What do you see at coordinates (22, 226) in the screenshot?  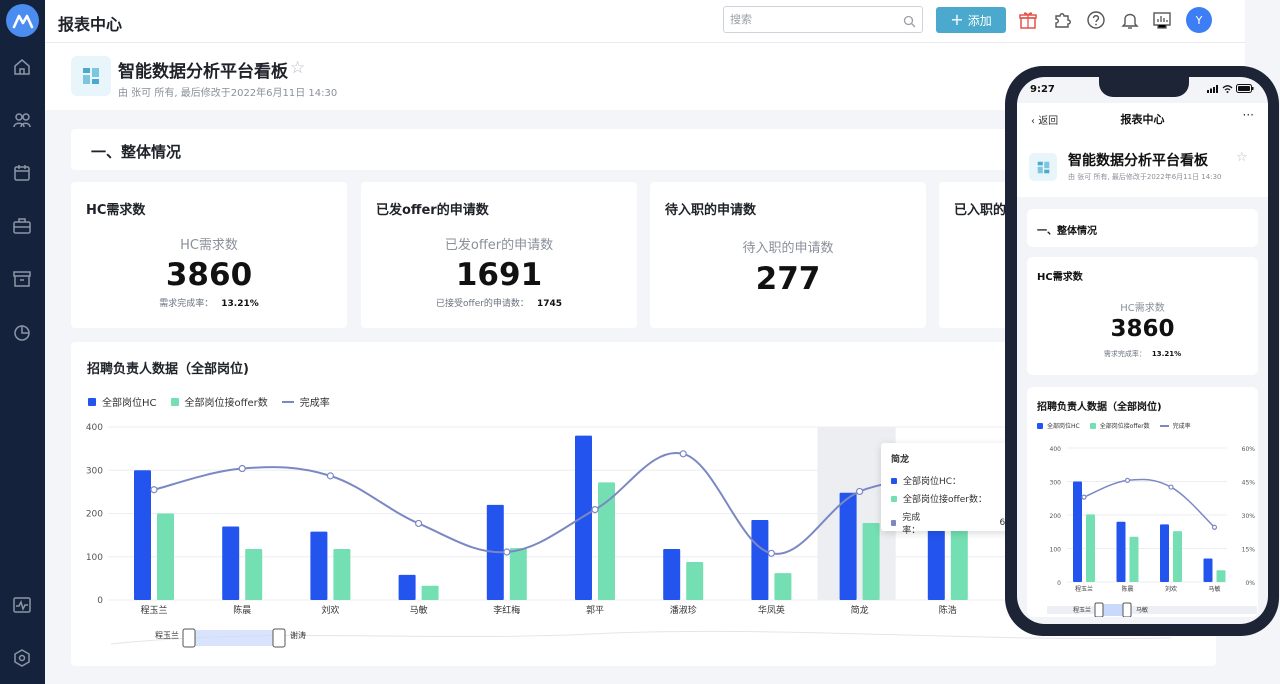 I see `briefcase-icon` at bounding box center [22, 226].